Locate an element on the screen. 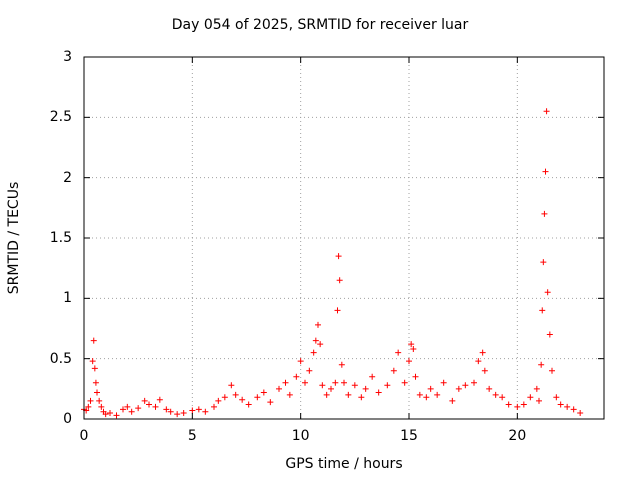  x-tick-label: 15 is located at coordinates (409, 436).